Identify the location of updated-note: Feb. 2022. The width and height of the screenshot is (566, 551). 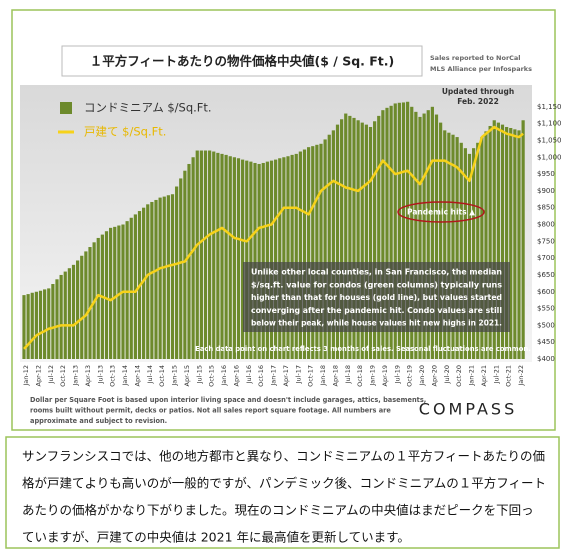
(478, 101).